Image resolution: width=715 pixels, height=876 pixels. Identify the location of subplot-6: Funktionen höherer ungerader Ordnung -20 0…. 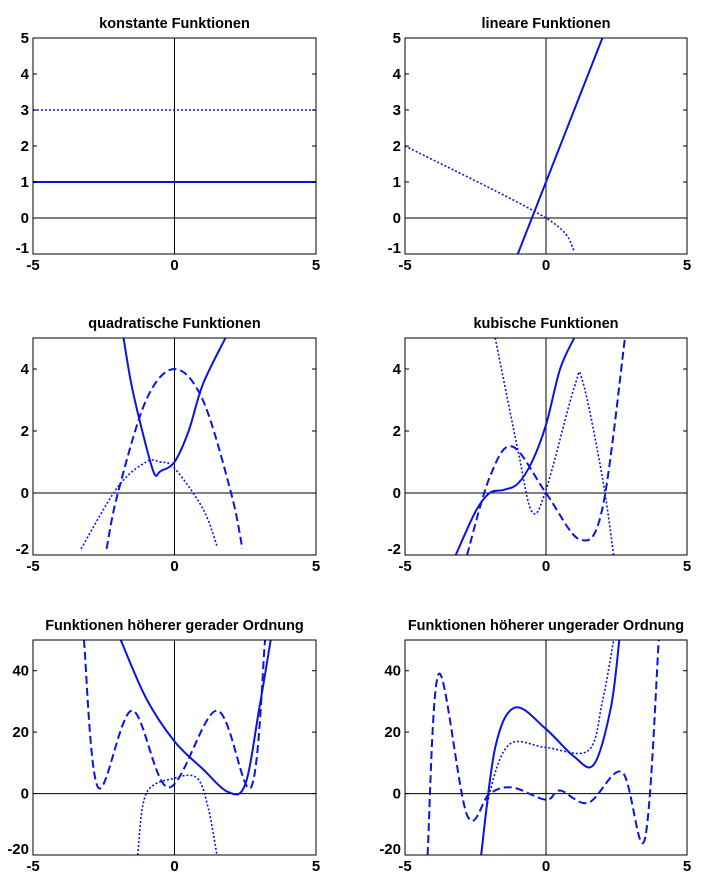
(535, 746).